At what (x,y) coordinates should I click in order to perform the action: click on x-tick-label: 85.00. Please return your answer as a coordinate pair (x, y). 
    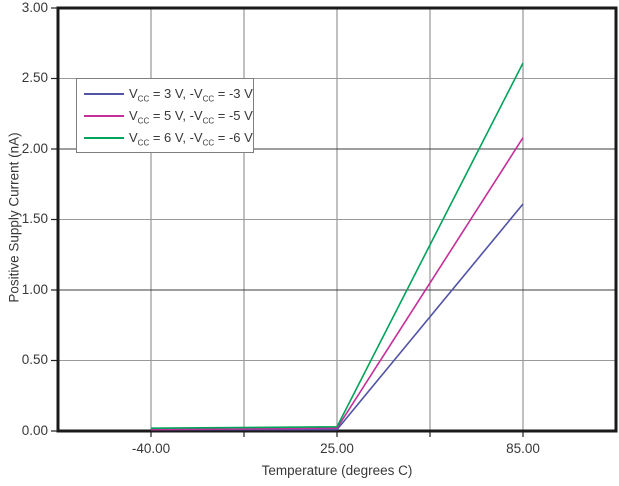
    Looking at the image, I should click on (523, 448).